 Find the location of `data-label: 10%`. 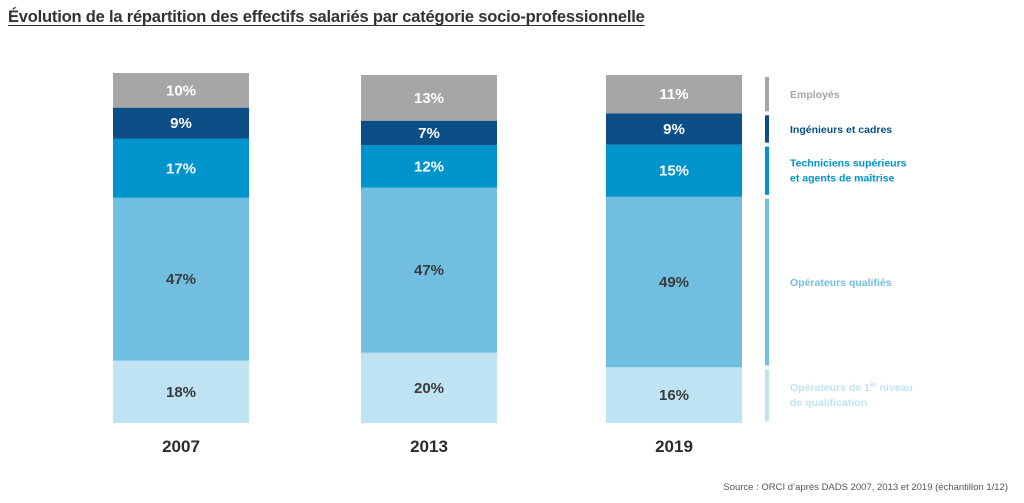

data-label: 10% is located at coordinates (181, 90).